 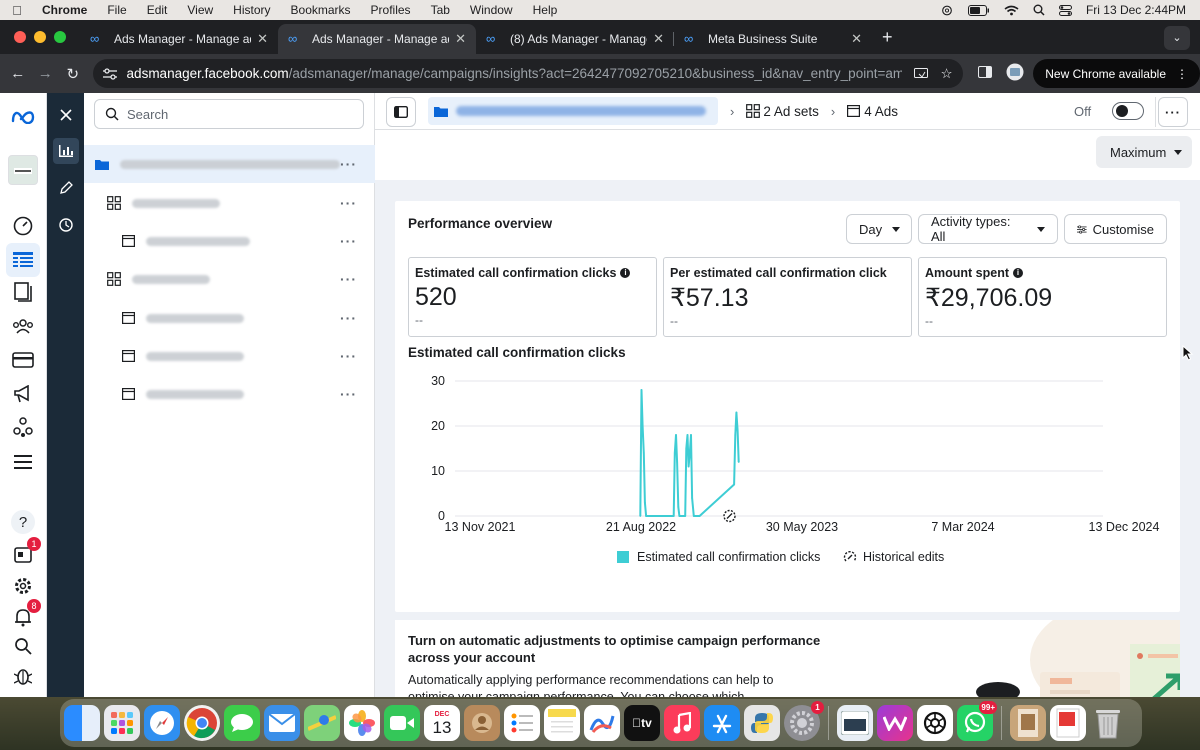 What do you see at coordinates (23, 292) in the screenshot?
I see `pages-icon` at bounding box center [23, 292].